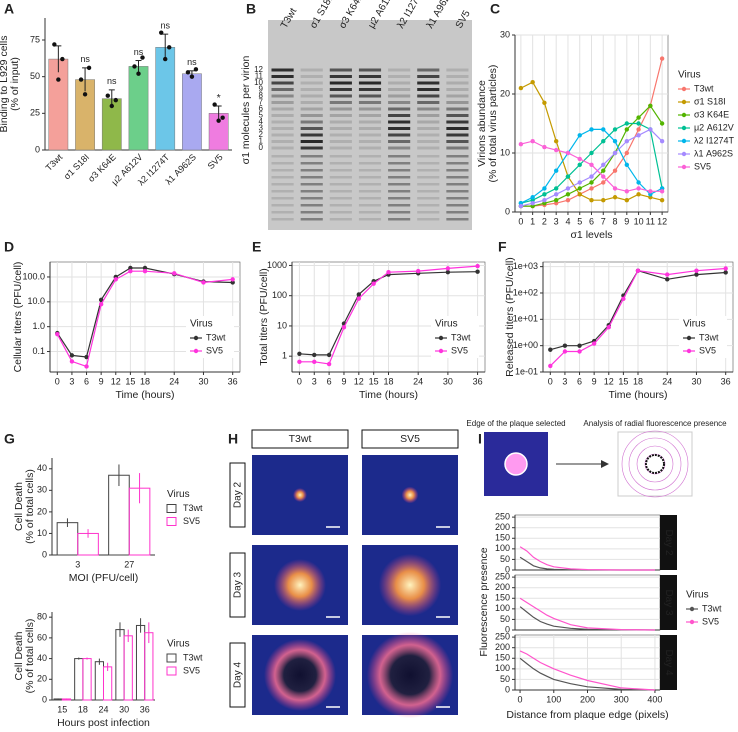 Image resolution: width=738 pixels, height=732 pixels. I want to click on y-tick-label: 1.0, so click(38, 326).